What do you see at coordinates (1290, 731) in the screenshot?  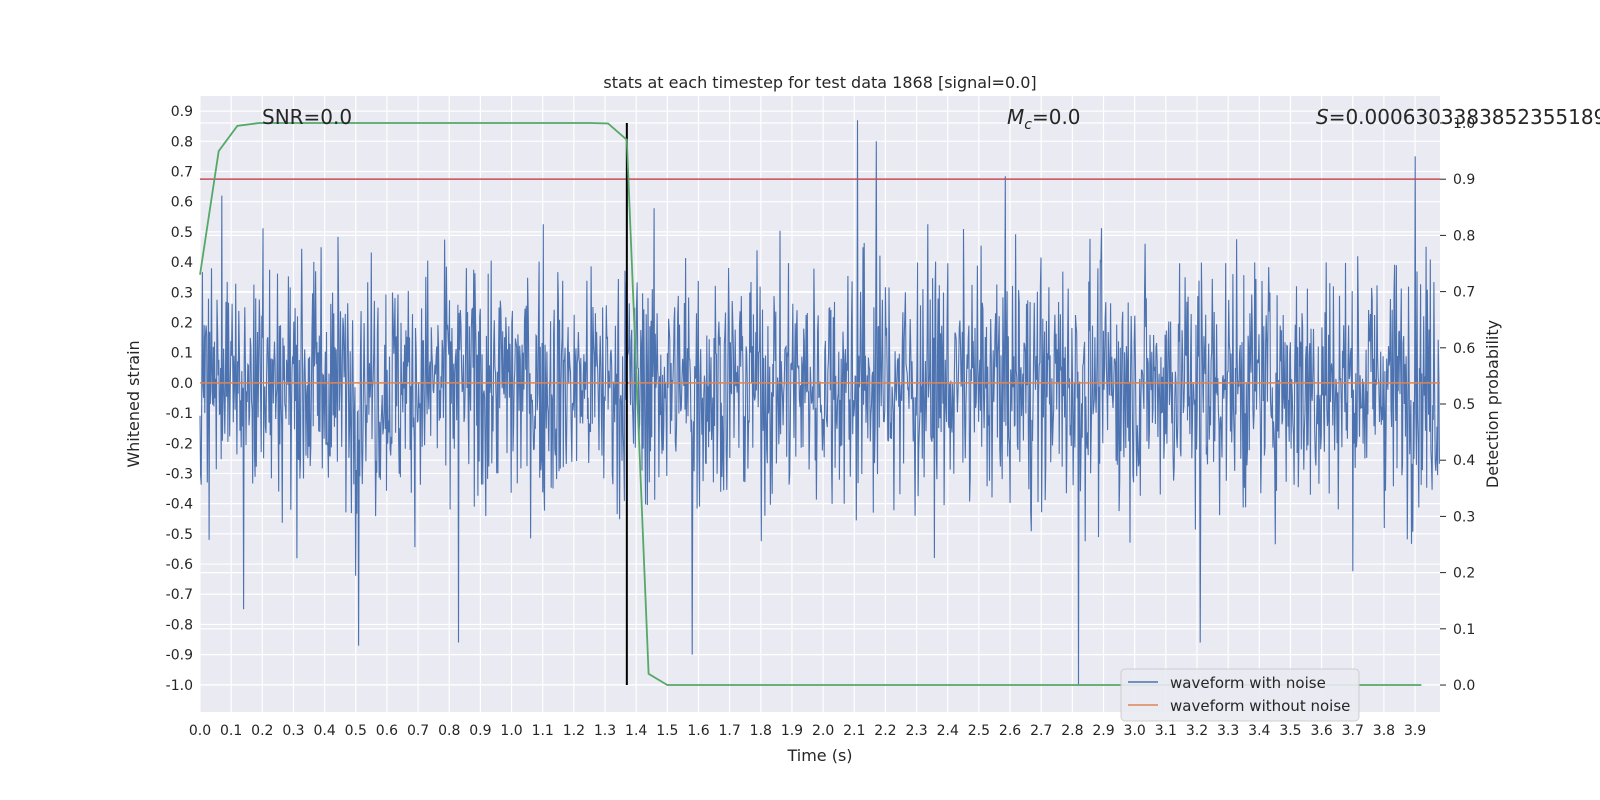 I see `x-tick-label: 3.5` at bounding box center [1290, 731].